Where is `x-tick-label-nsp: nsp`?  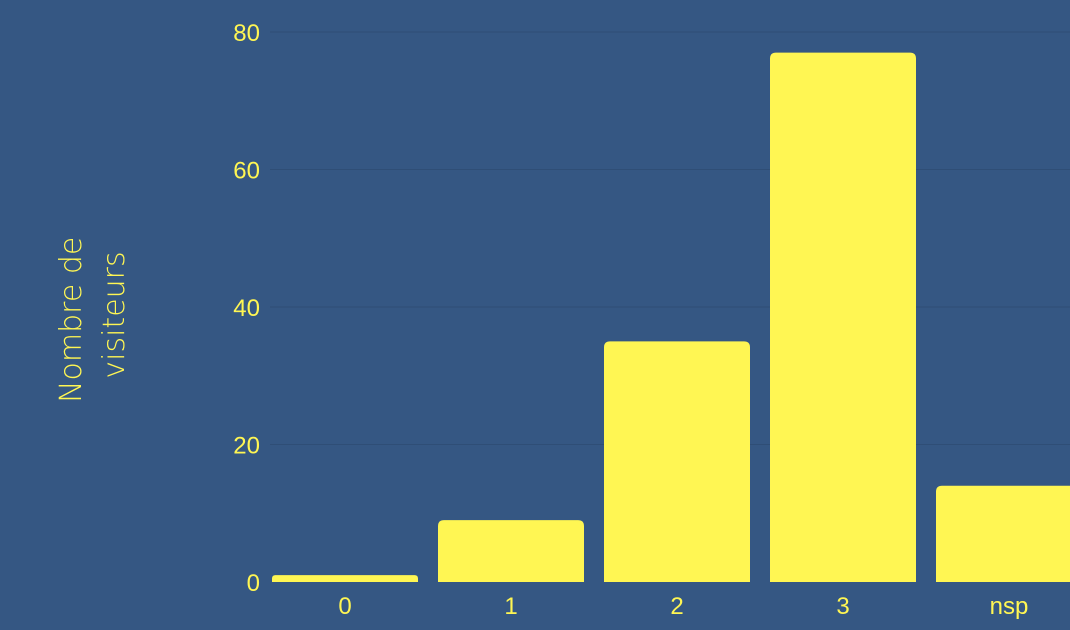 x-tick-label-nsp: nsp is located at coordinates (1009, 606).